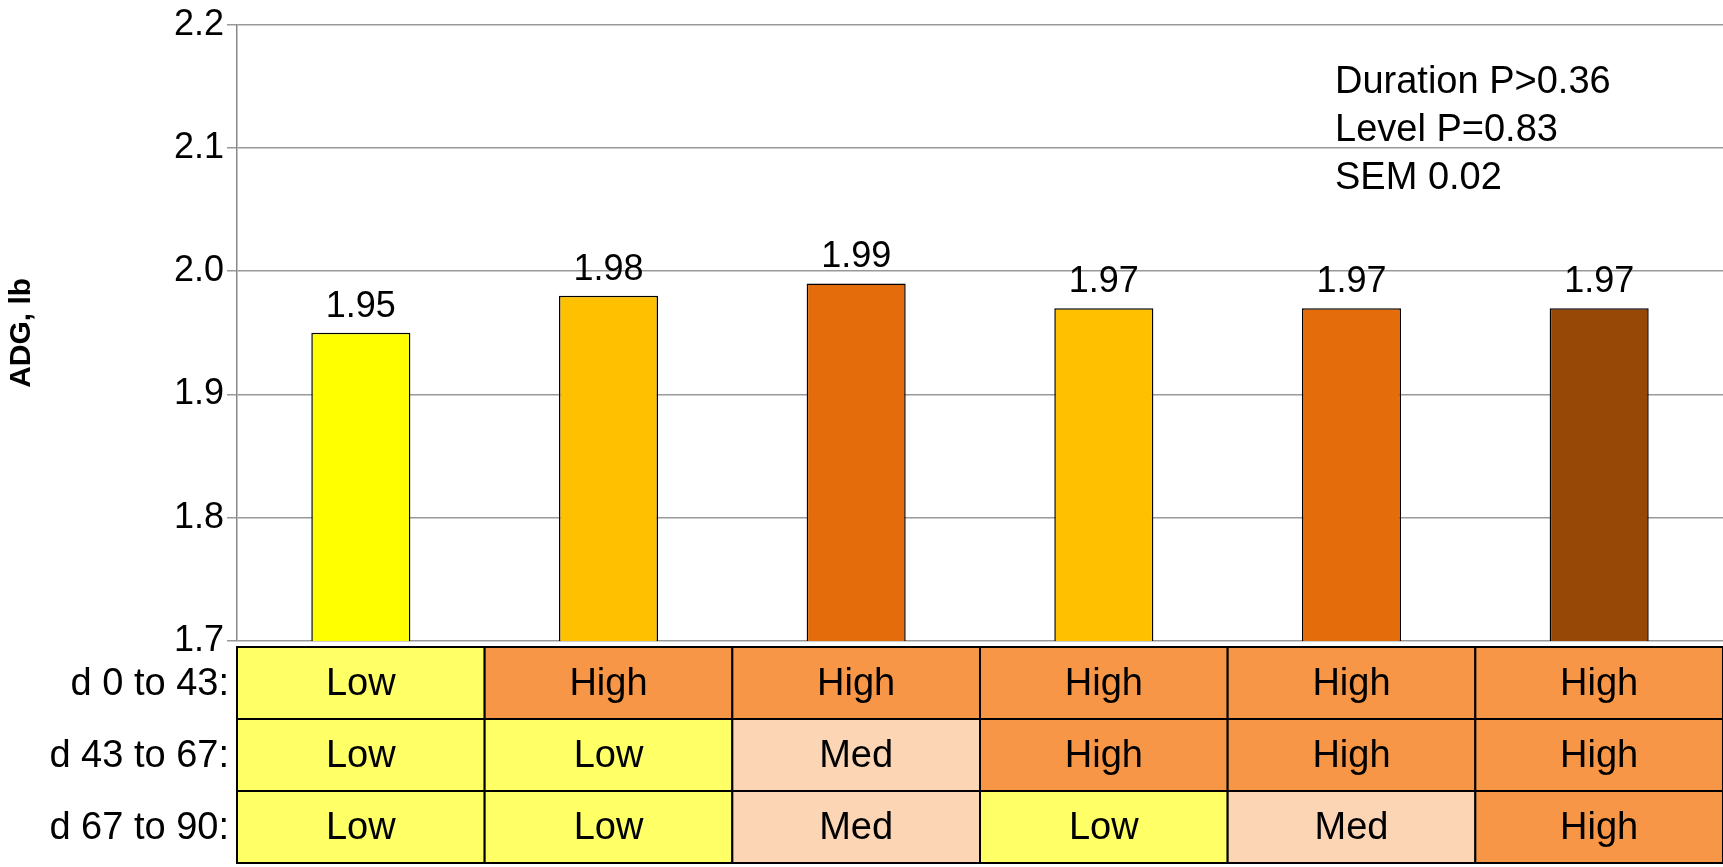 Image resolution: width=1723 pixels, height=867 pixels. Describe the element at coordinates (856, 255) in the screenshot. I see `data-label: 1.99` at that location.